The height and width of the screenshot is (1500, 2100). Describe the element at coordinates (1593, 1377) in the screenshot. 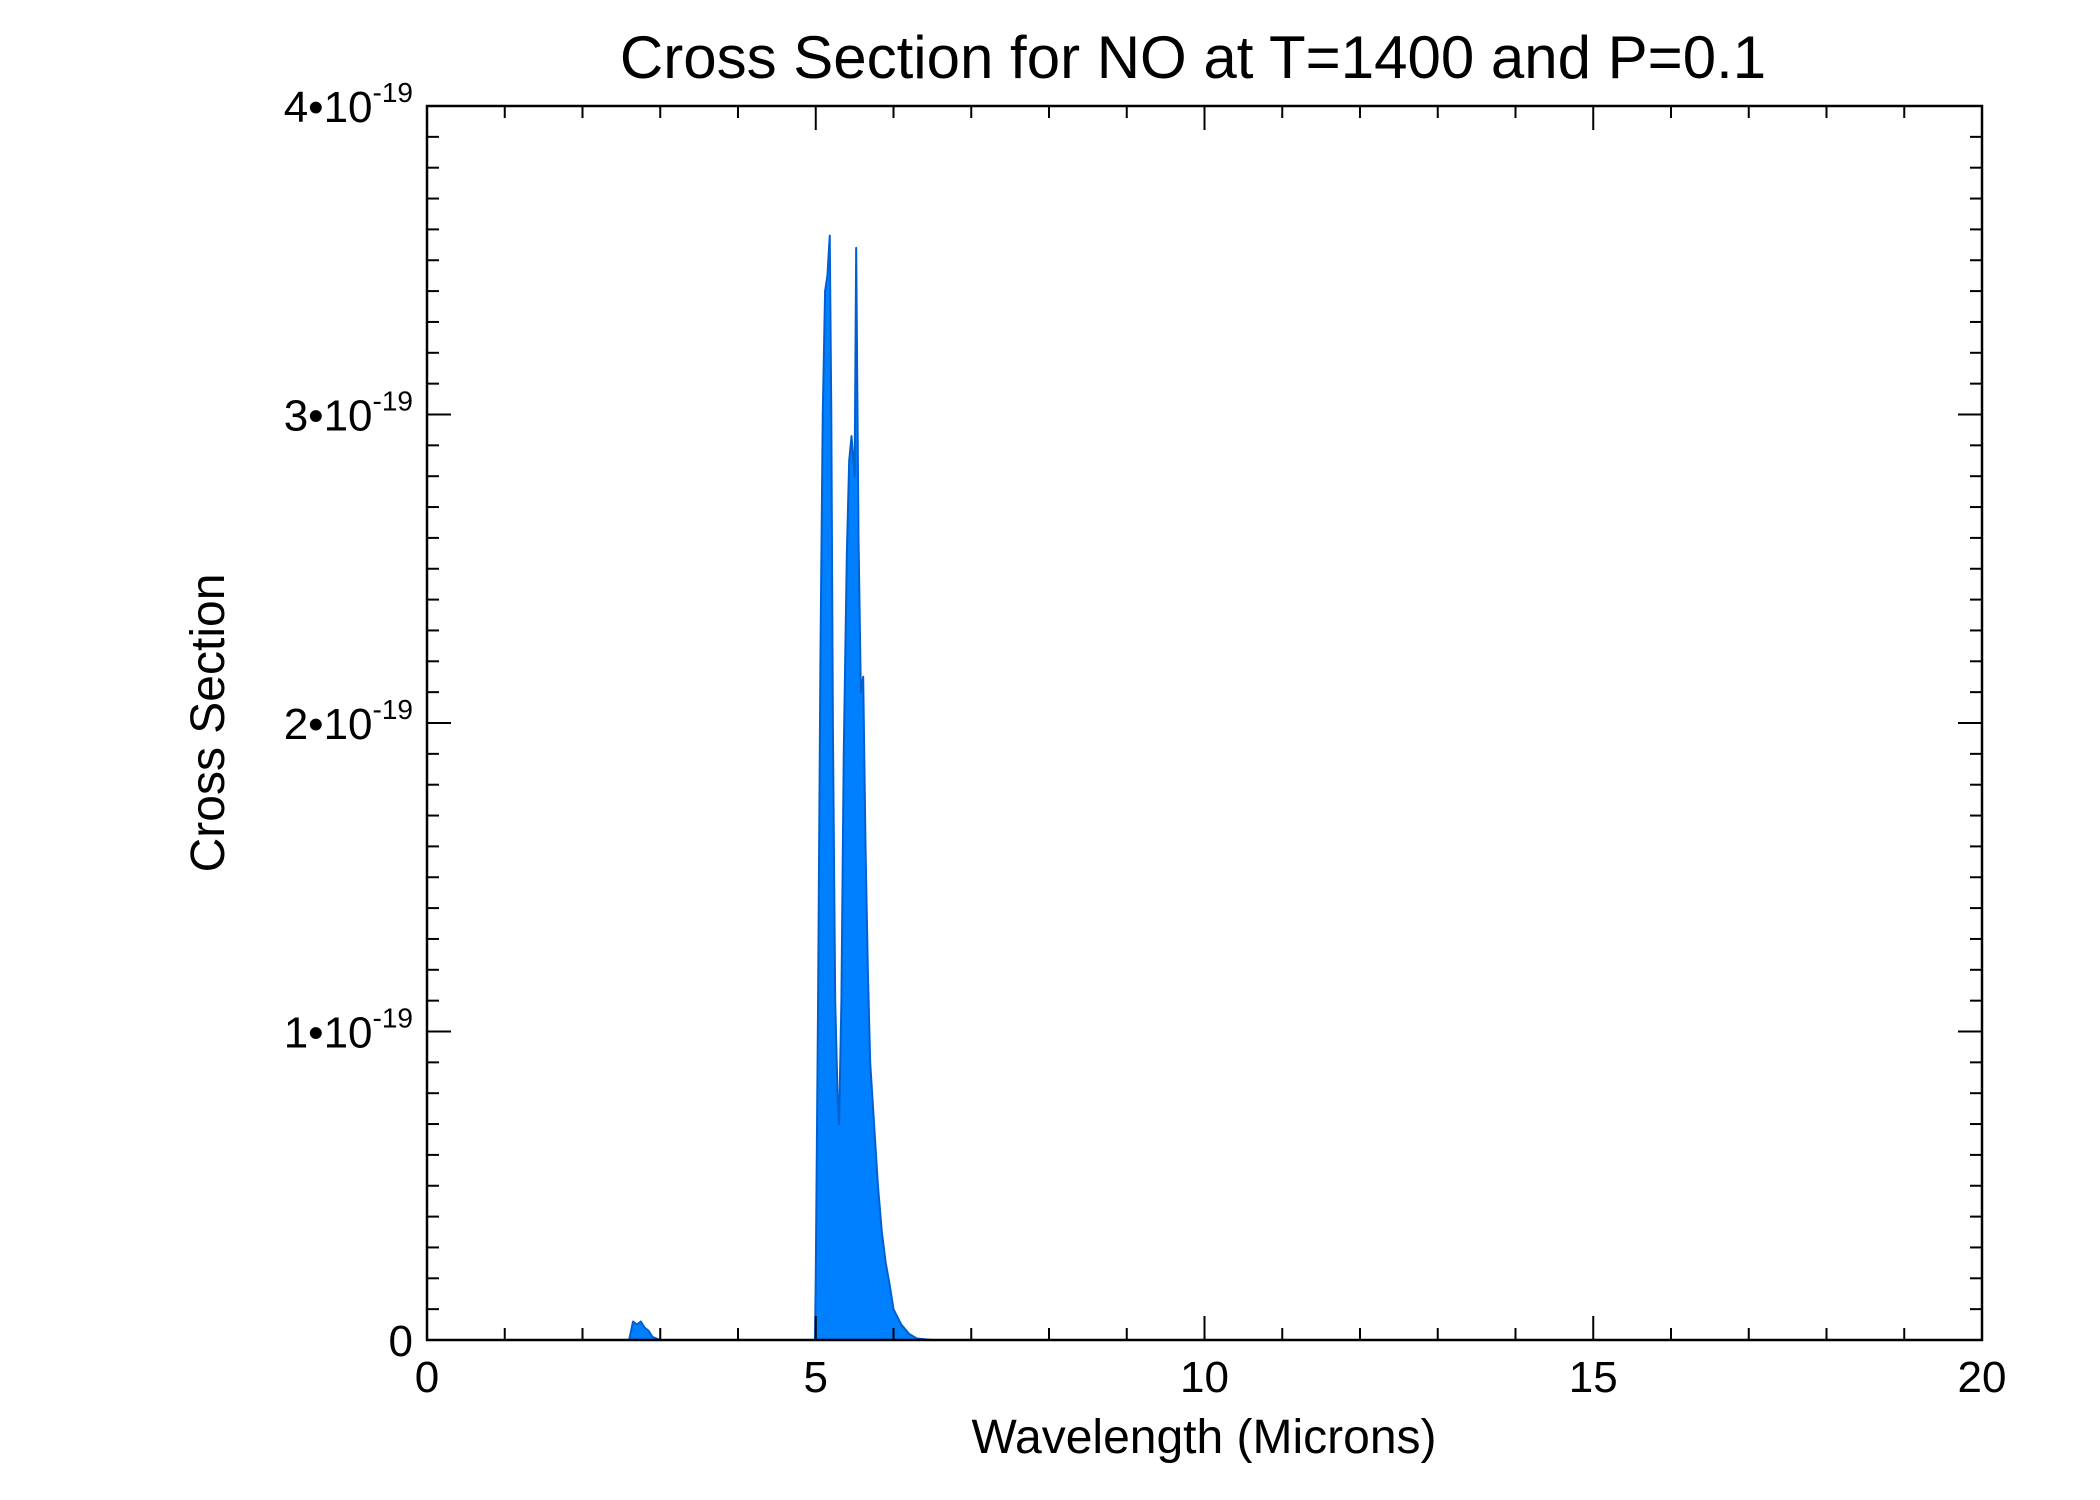

I see `x-tick-label: 15` at that location.